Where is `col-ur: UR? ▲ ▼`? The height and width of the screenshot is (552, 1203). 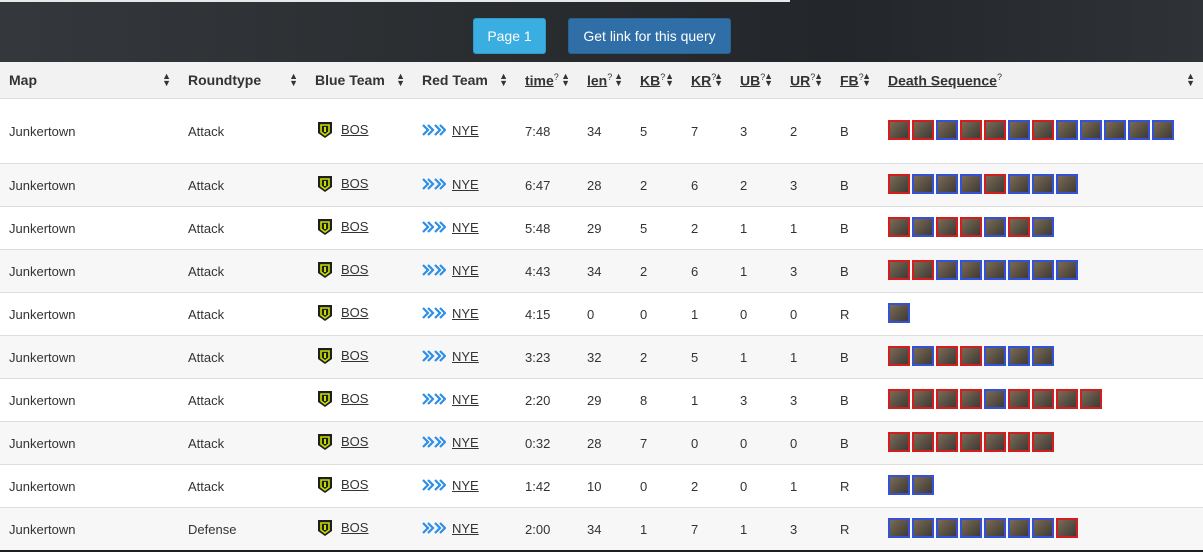 col-ur: UR? ▲ ▼ is located at coordinates (806, 80).